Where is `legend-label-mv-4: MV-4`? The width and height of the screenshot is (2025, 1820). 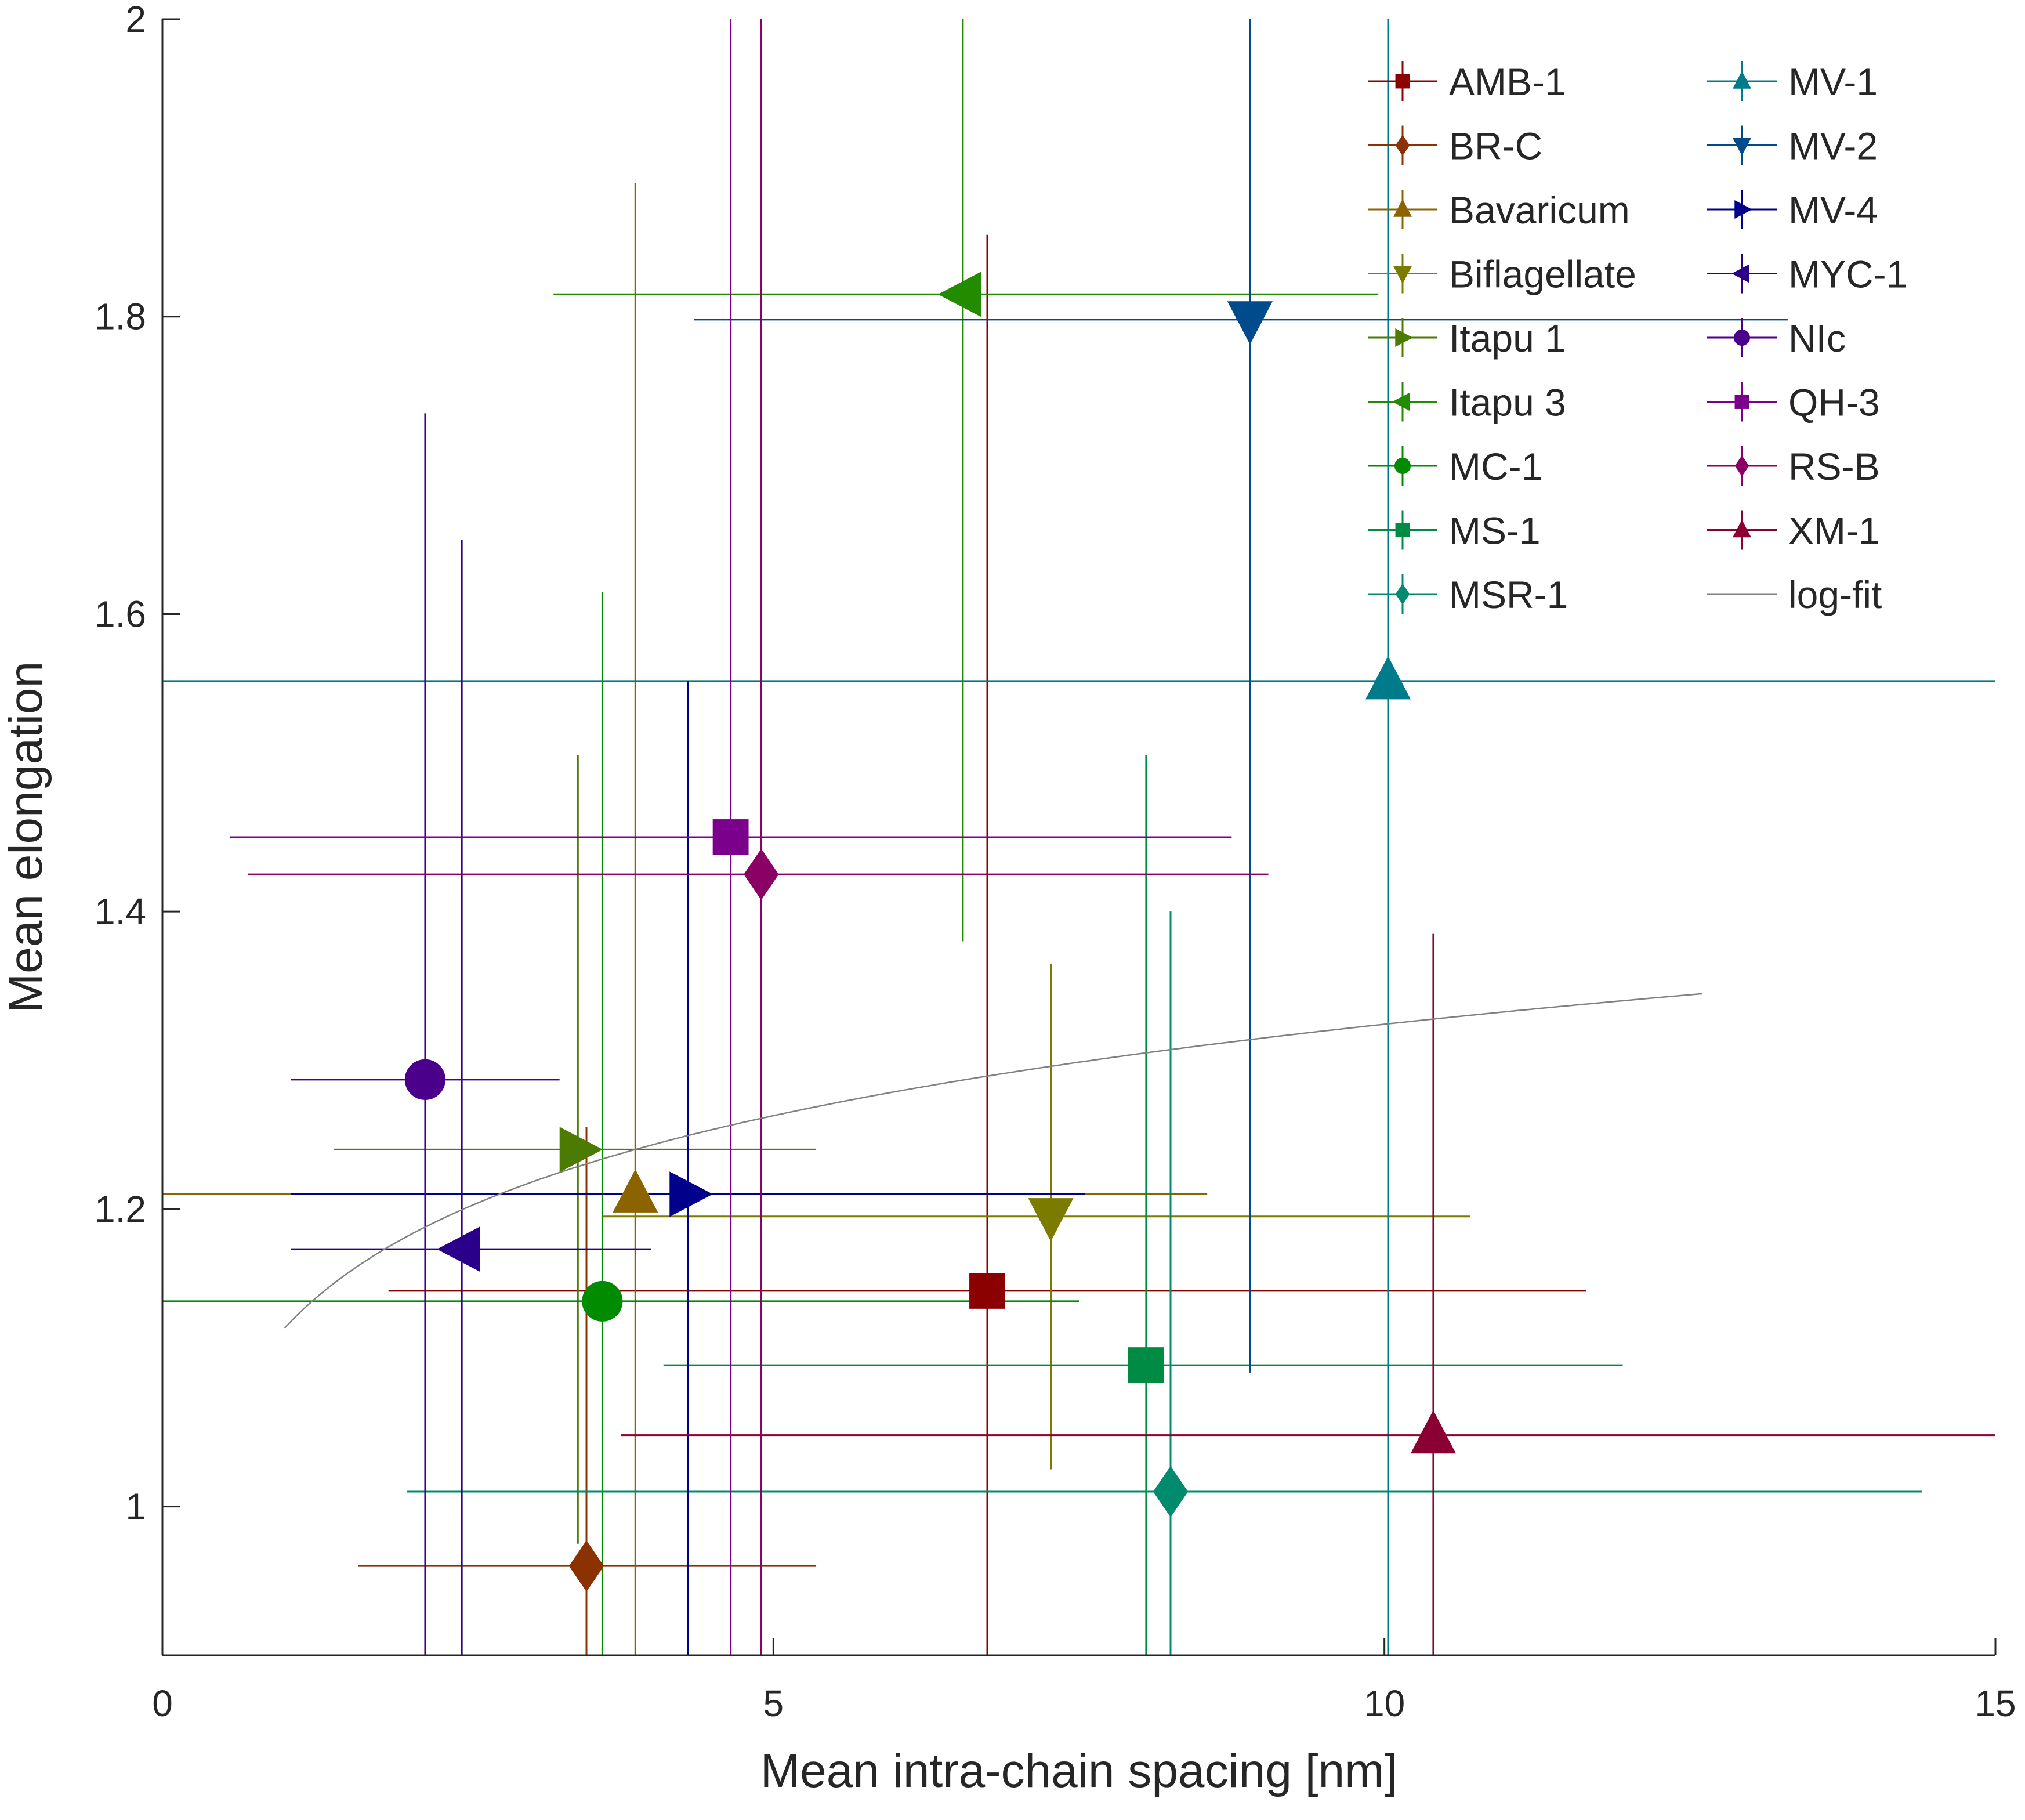 legend-label-mv-4: MV-4 is located at coordinates (1833, 210).